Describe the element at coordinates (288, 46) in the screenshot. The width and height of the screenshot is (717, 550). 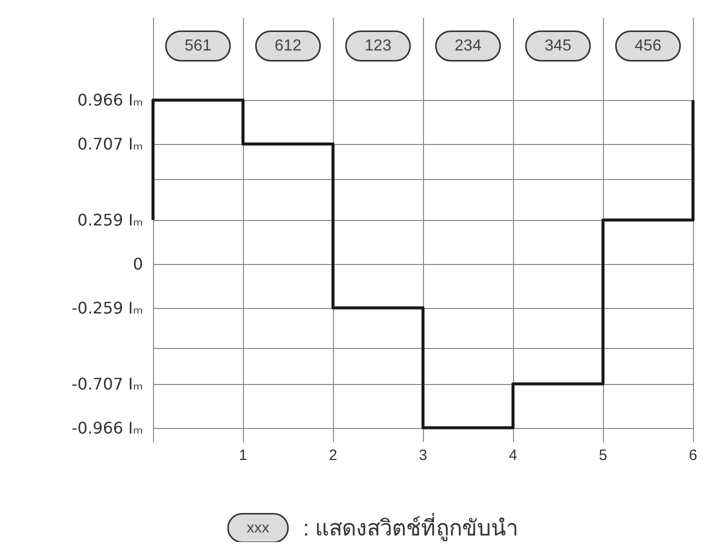
I see `annotation: 612` at that location.